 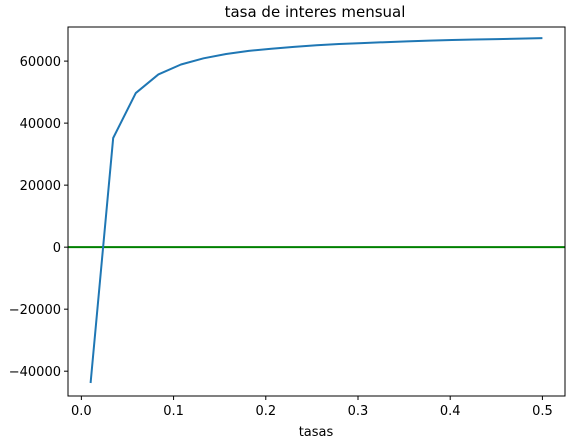 What do you see at coordinates (40, 62) in the screenshot?
I see `y-tick-label: 60000` at bounding box center [40, 62].